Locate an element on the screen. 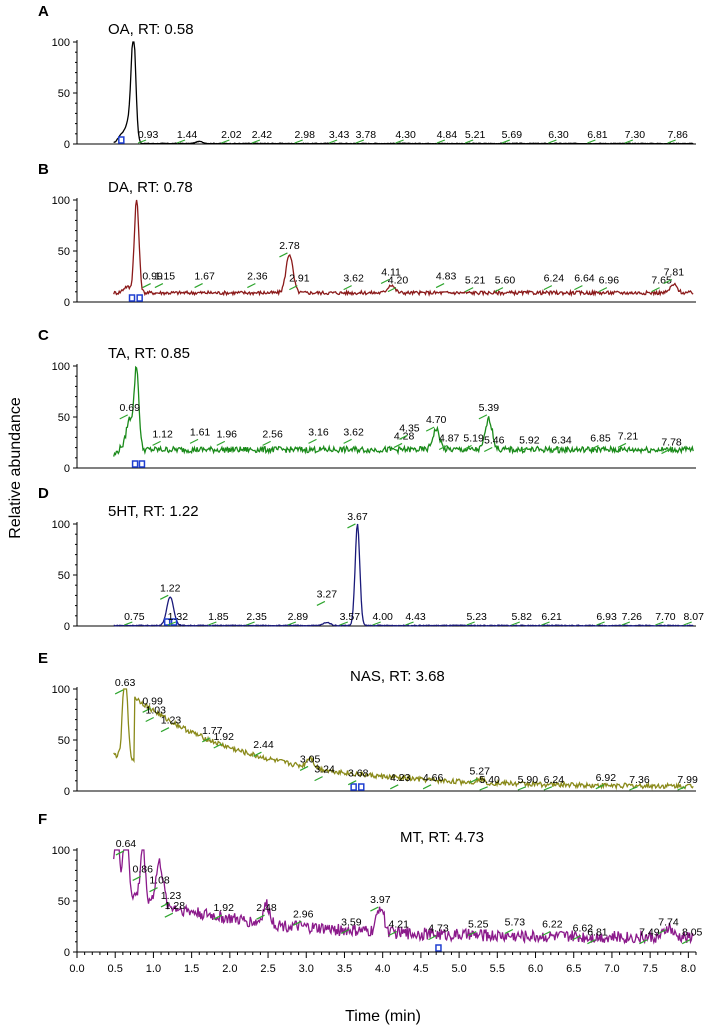 Image resolution: width=706 pixels, height=1029 pixels. x-tick-label: 7.5 is located at coordinates (649, 969).